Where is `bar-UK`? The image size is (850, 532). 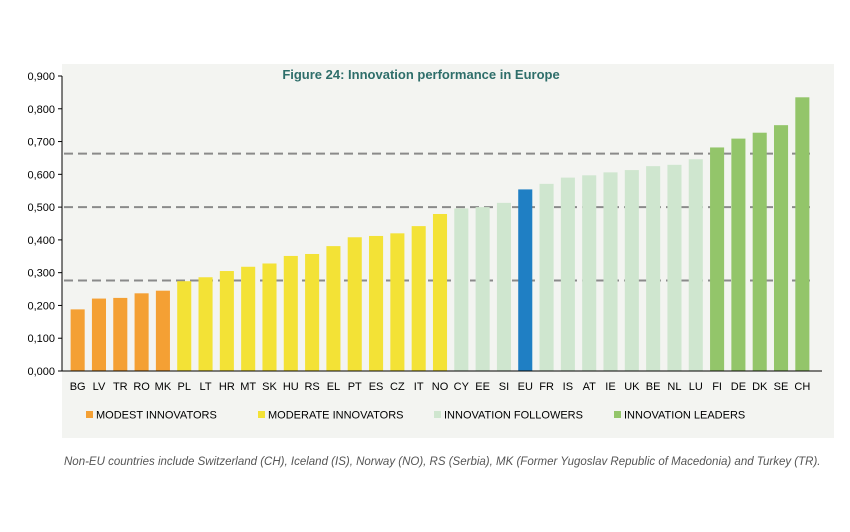
bar-UK is located at coordinates (631, 270).